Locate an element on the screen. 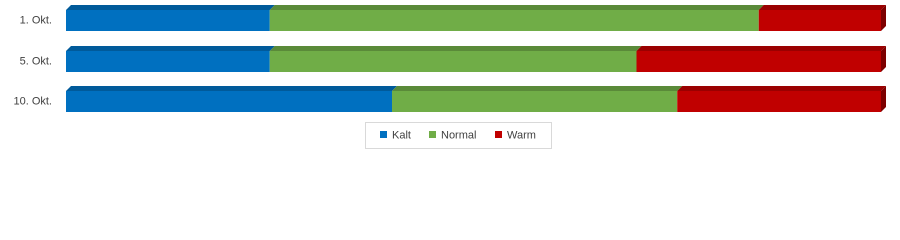 This screenshot has height=240, width=900. y-tick-label: 1. Okt. is located at coordinates (36, 20).